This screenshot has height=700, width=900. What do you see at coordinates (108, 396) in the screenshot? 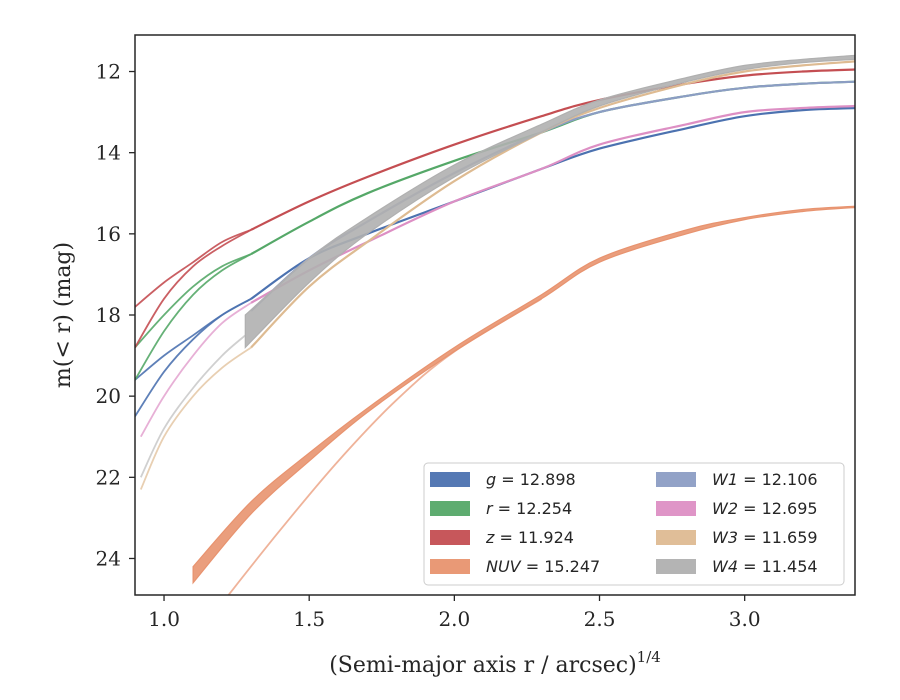
I see `y-tick-label: 20` at bounding box center [108, 396].